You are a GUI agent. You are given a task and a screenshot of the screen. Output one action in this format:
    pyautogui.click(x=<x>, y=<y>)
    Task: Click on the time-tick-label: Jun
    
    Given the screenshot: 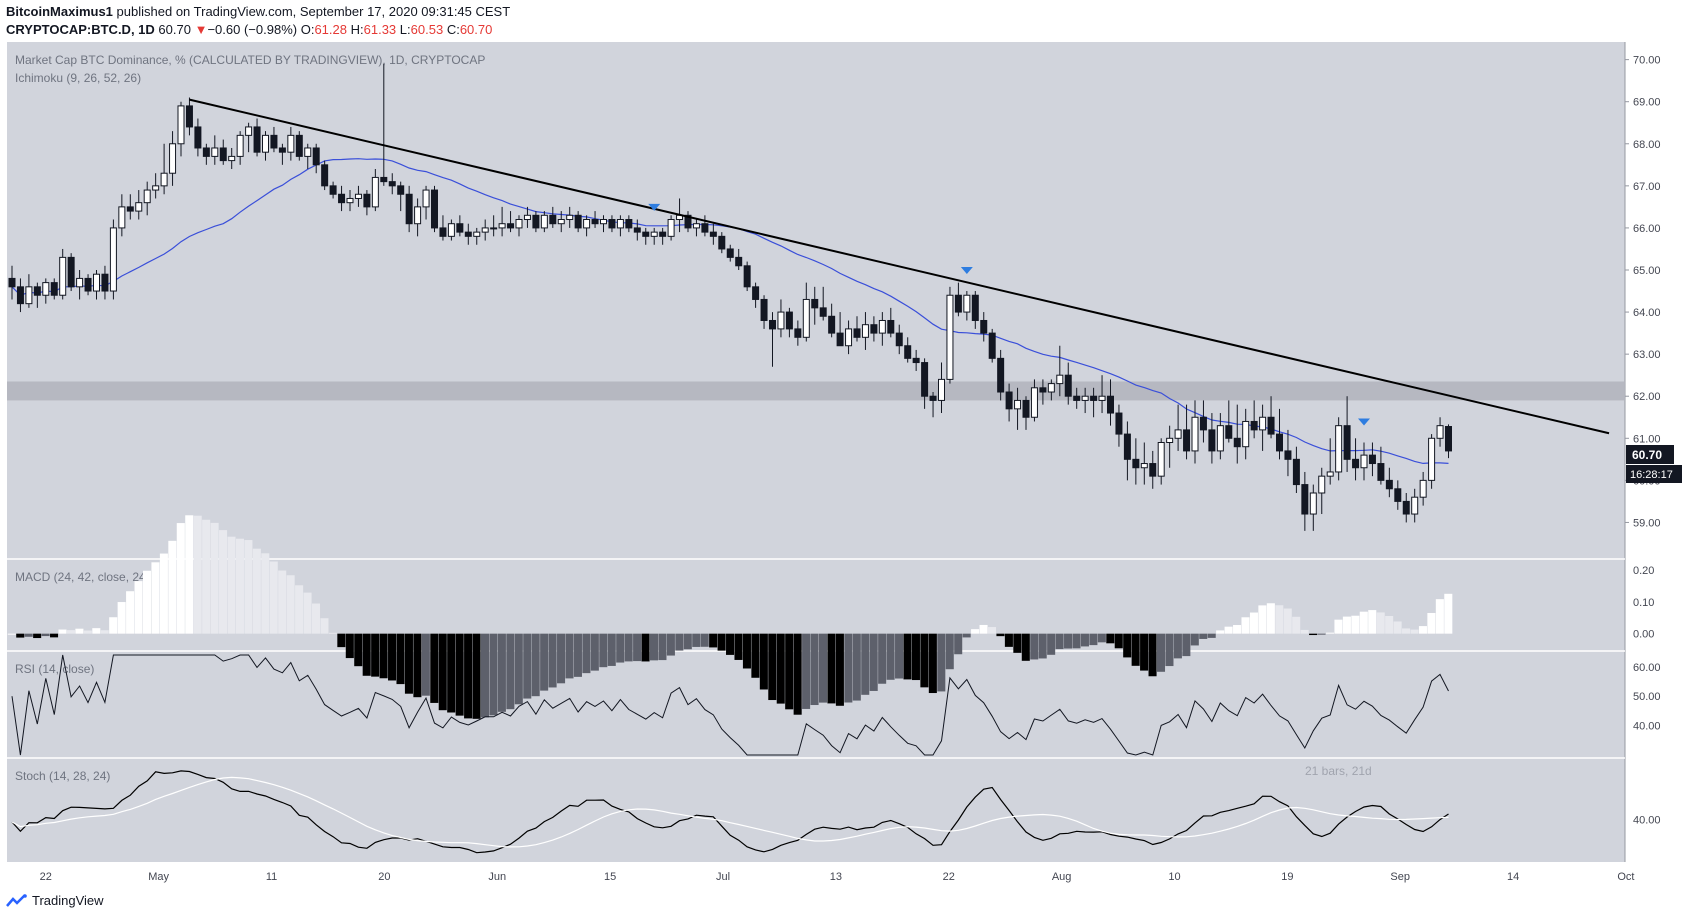 What is the action you would take?
    pyautogui.click(x=497, y=877)
    